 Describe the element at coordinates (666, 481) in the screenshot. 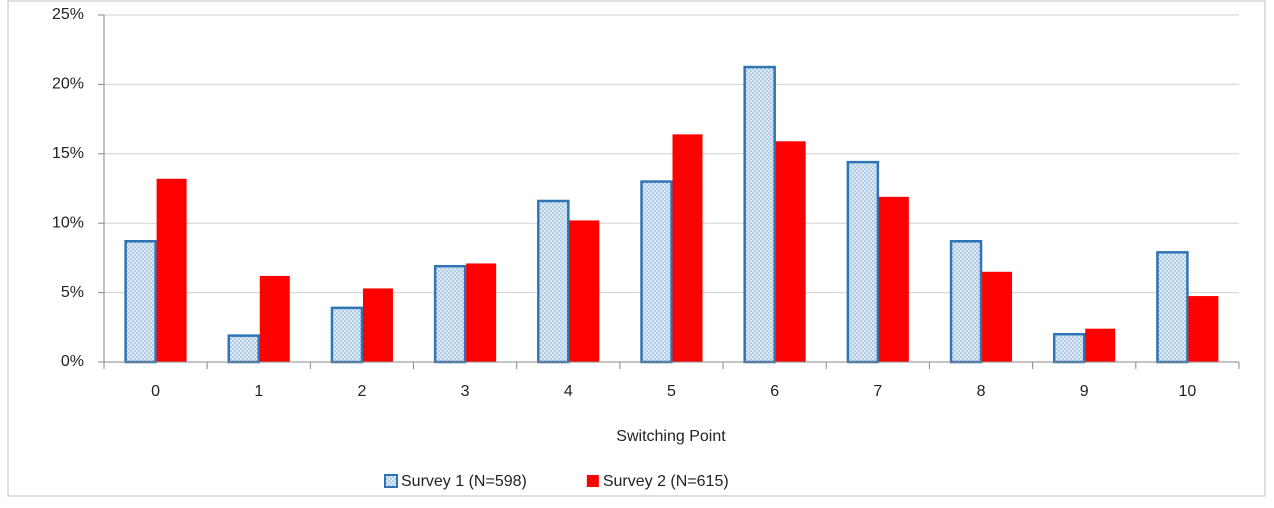

I see `legend-label: Survey 2 (N=615)` at that location.